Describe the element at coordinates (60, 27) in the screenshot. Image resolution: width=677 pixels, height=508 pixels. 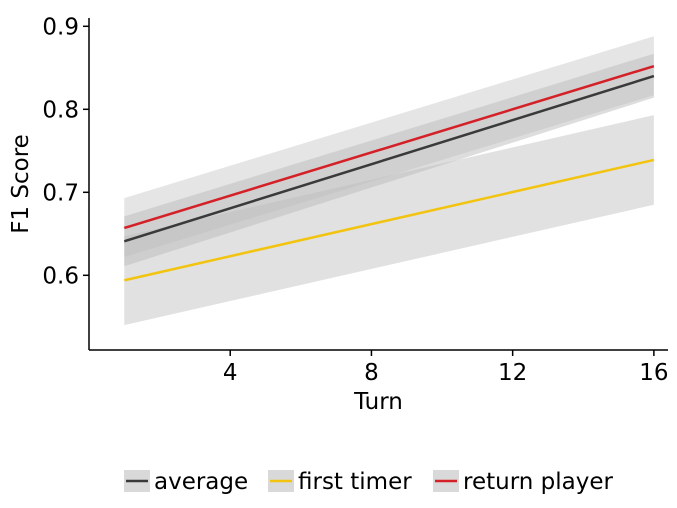
I see `y-tick-label: 0.9` at that location.